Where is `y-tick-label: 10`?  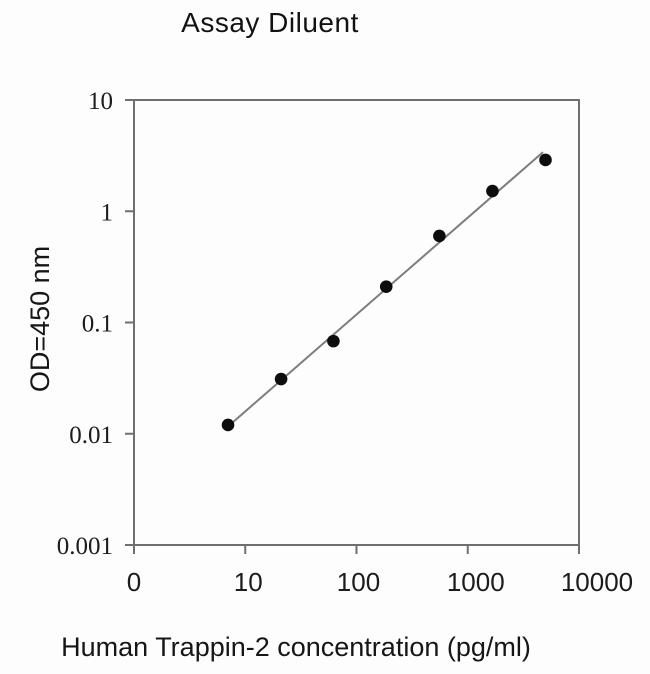 y-tick-label: 10 is located at coordinates (100, 101).